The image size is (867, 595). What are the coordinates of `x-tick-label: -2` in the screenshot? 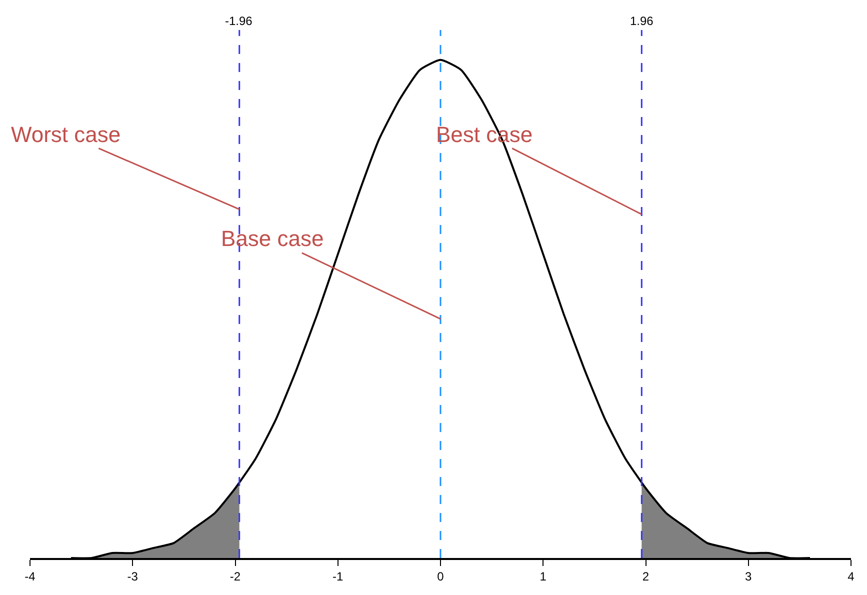 It's located at (235, 576).